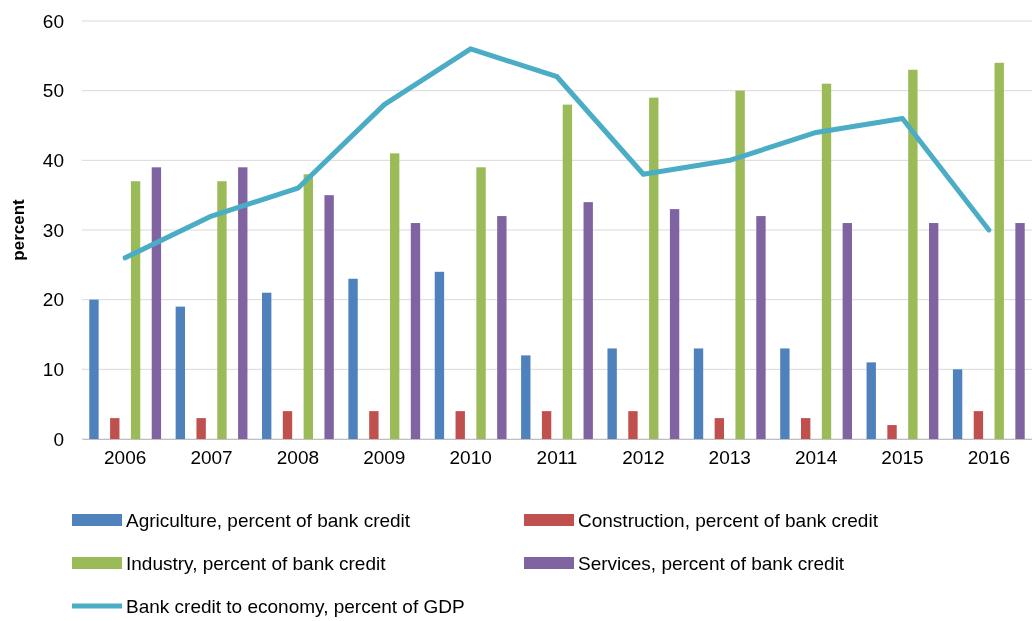 This screenshot has width=1032, height=621. I want to click on y-tick-label: 0, so click(58, 439).